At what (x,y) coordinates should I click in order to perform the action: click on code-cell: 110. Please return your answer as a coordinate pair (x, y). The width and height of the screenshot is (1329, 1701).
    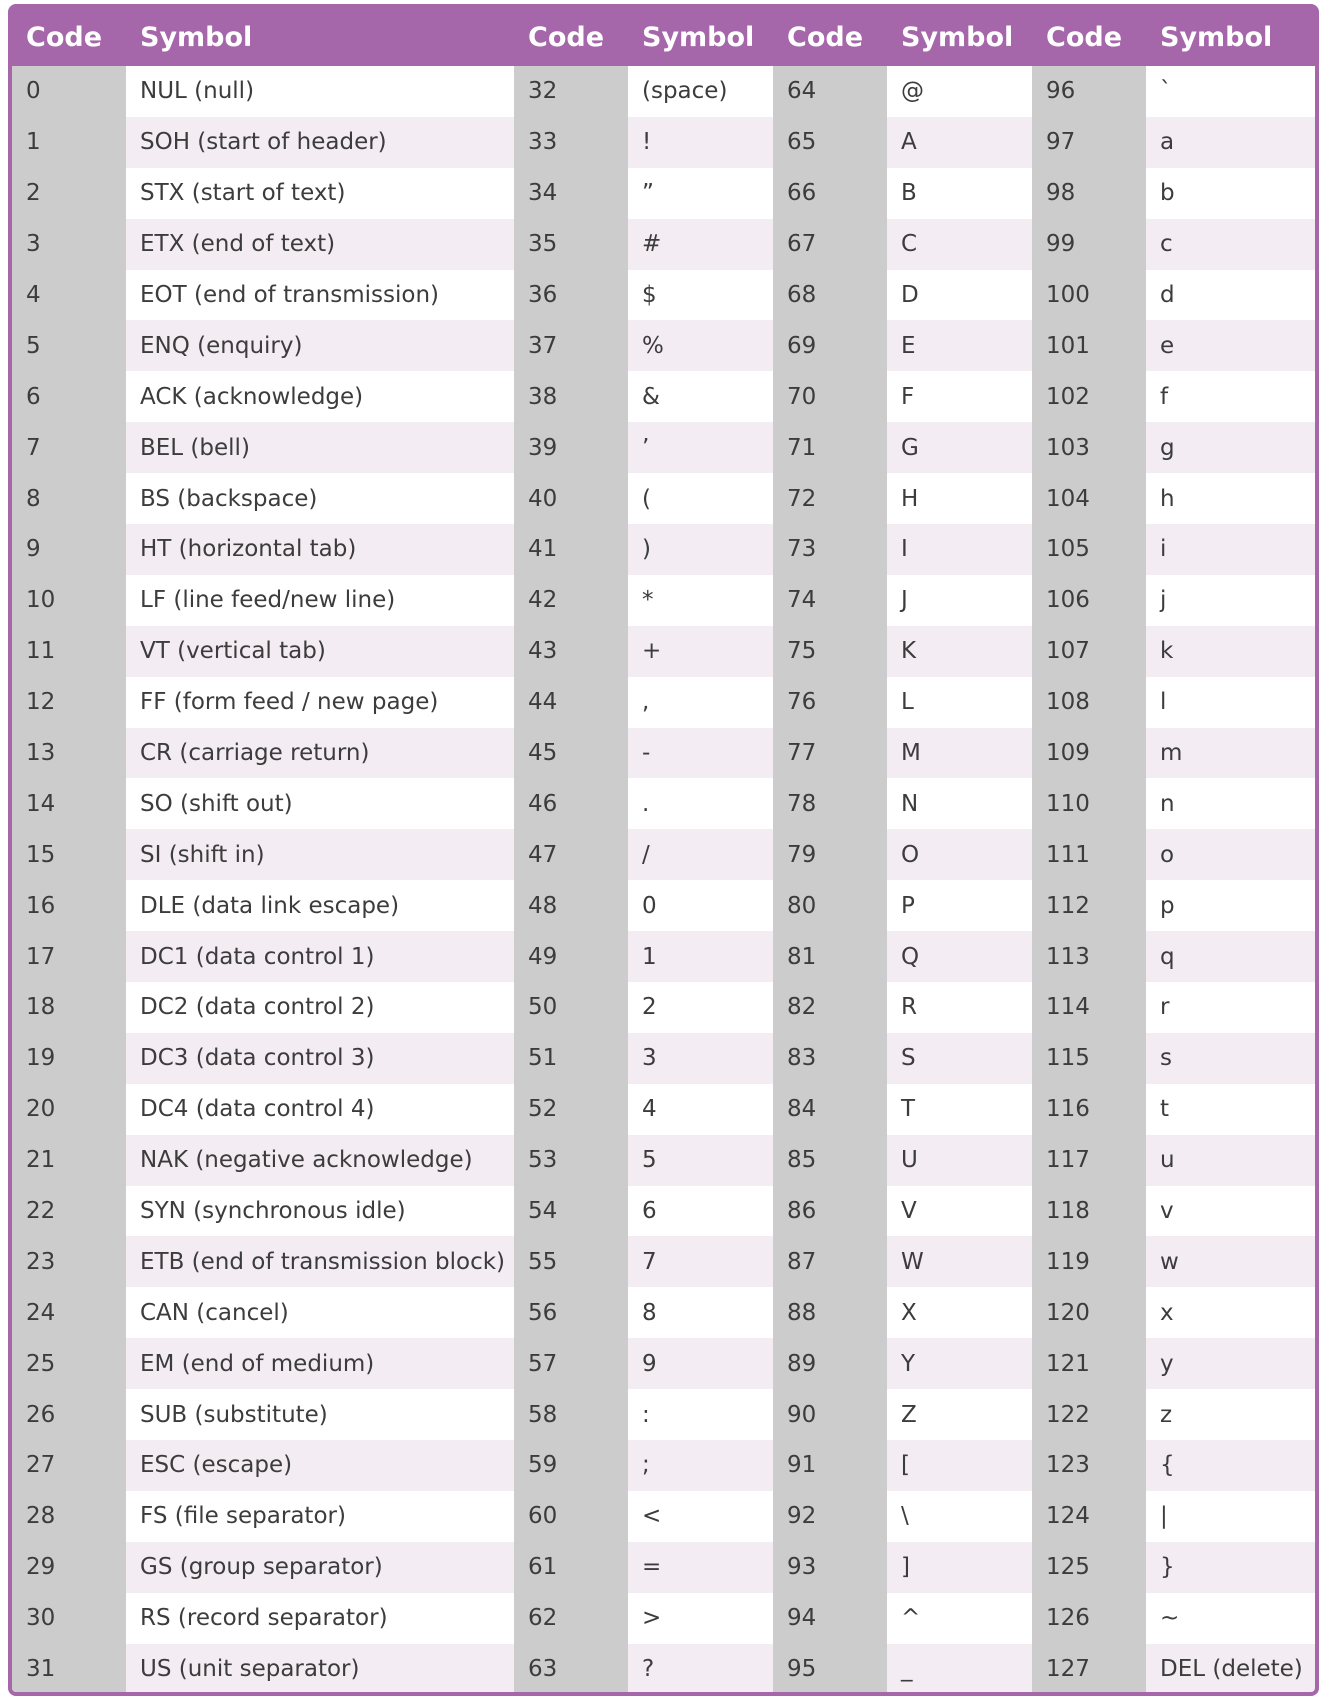
    Looking at the image, I should click on (1089, 804).